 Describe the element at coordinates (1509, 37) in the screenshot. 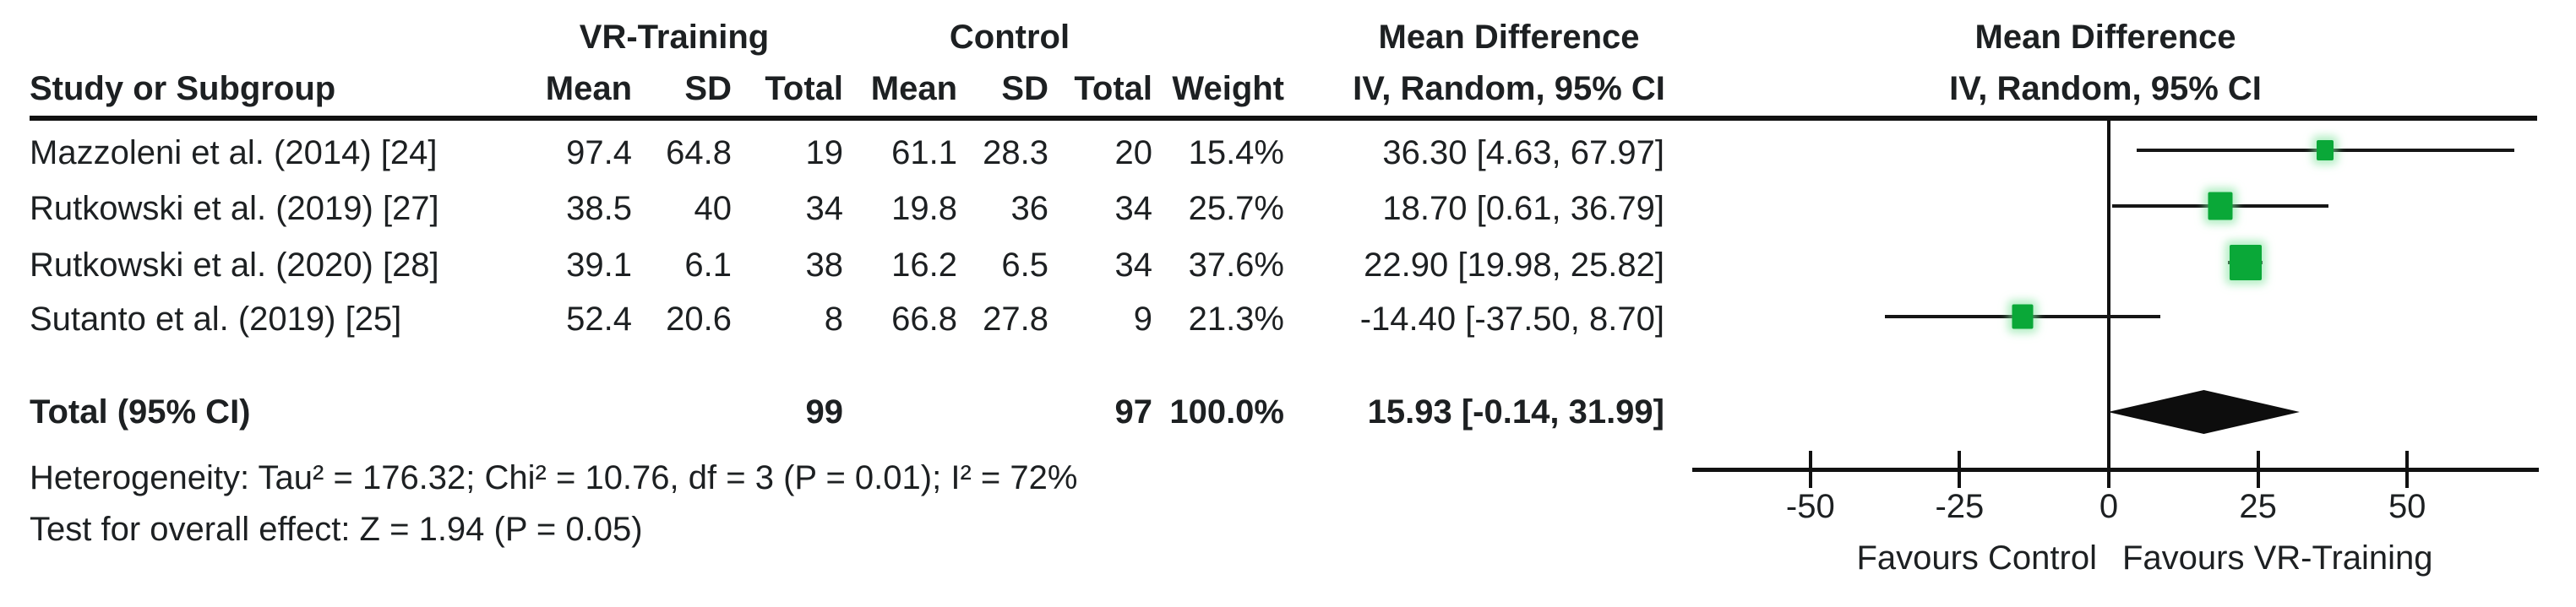

I see `column-header-md: Mean Difference` at that location.